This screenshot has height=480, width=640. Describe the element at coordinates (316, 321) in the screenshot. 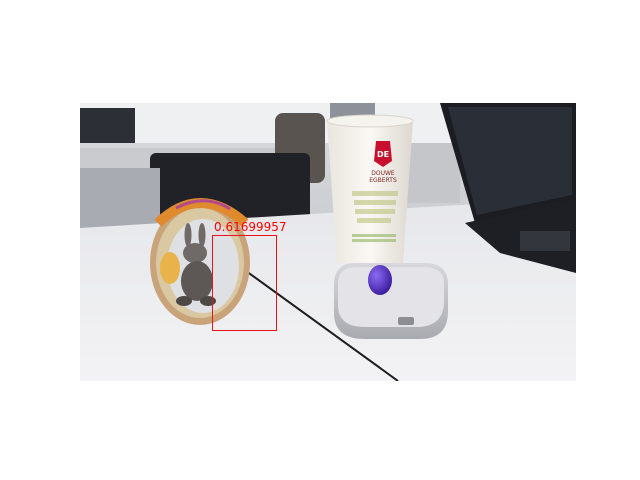

I see `table-seam` at that location.